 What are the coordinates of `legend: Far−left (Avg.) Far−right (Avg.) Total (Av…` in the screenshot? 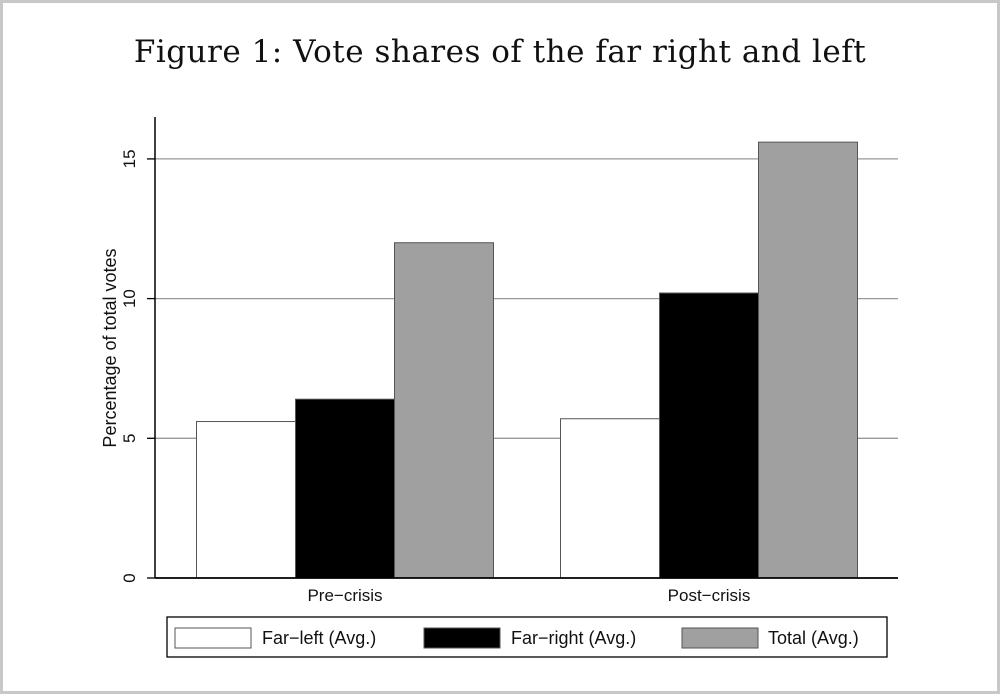 It's located at (527, 637).